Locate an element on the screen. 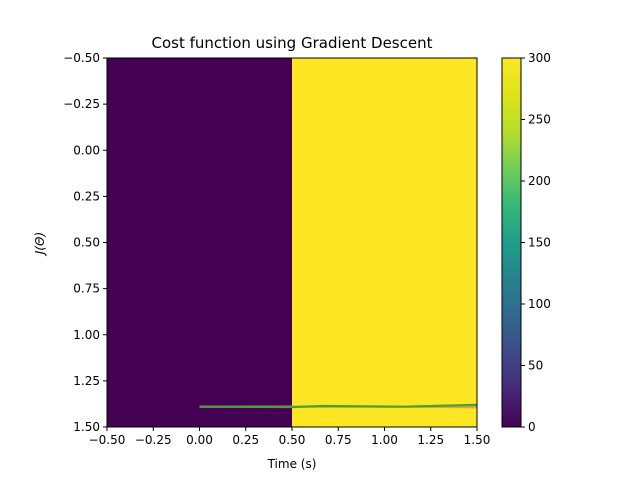 The image size is (640, 484). x-axis-label: Time (s) is located at coordinates (292, 464).